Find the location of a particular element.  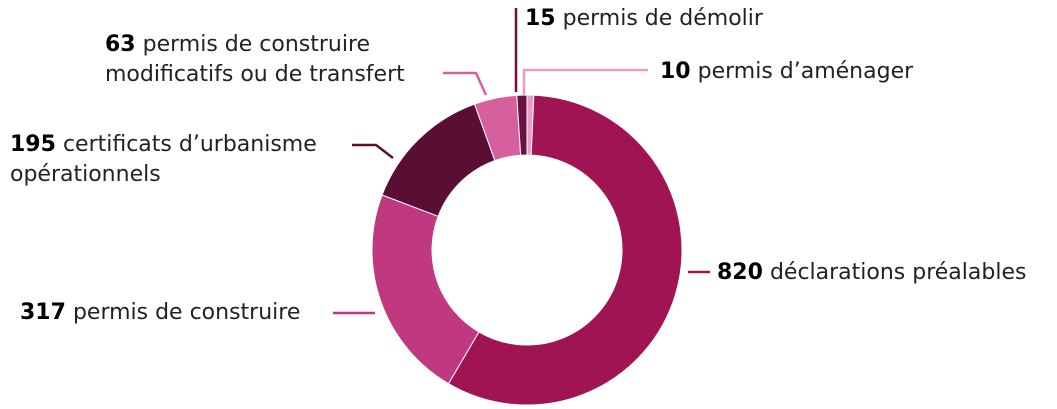

slice-label: 63 permis de construire is located at coordinates (237, 44).